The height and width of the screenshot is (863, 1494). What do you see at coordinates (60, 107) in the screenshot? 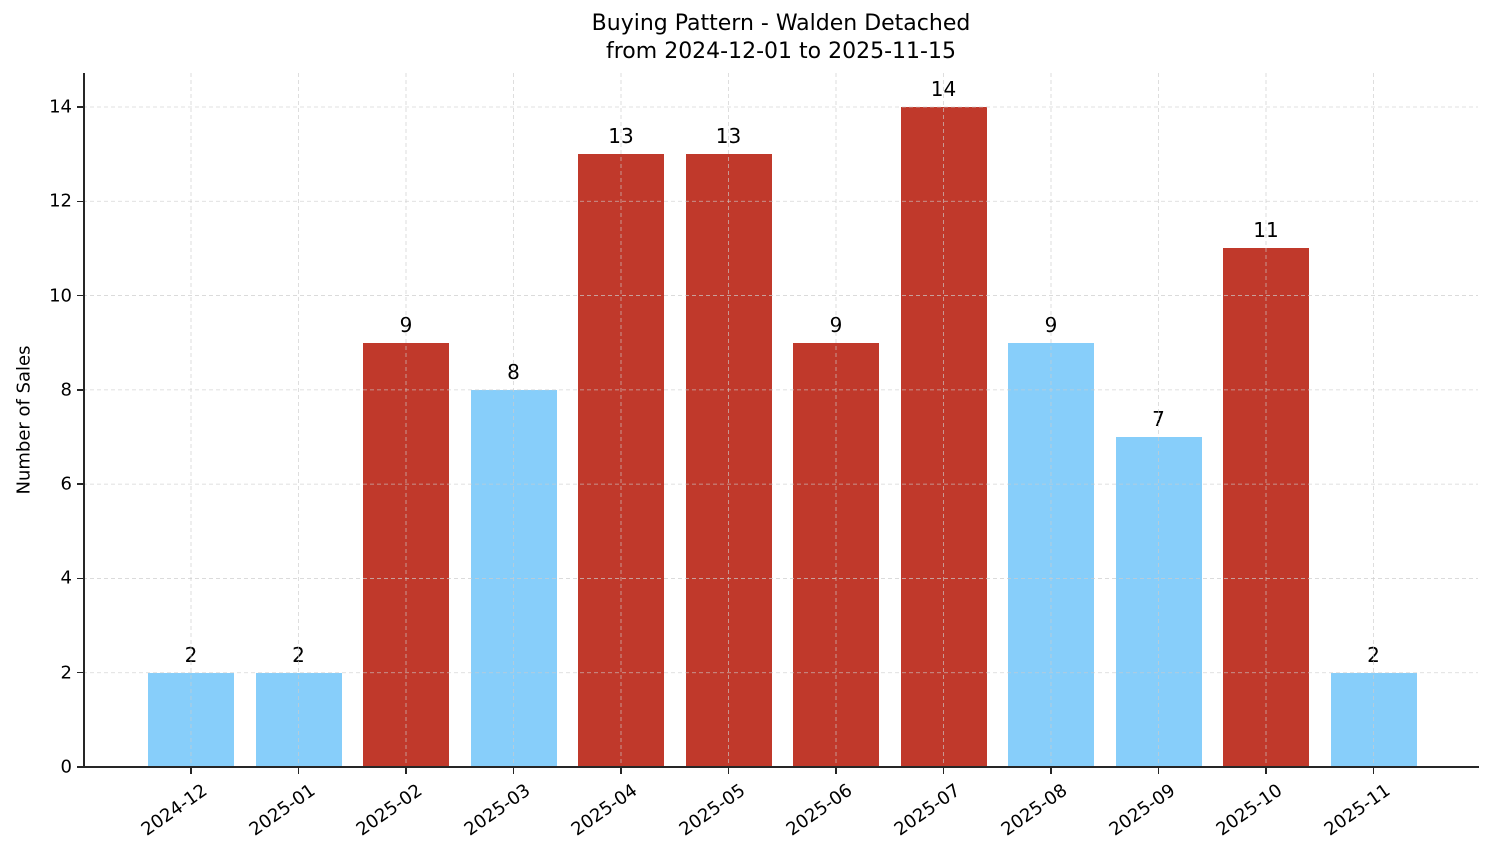
I see `y-tick-label: 14` at bounding box center [60, 107].